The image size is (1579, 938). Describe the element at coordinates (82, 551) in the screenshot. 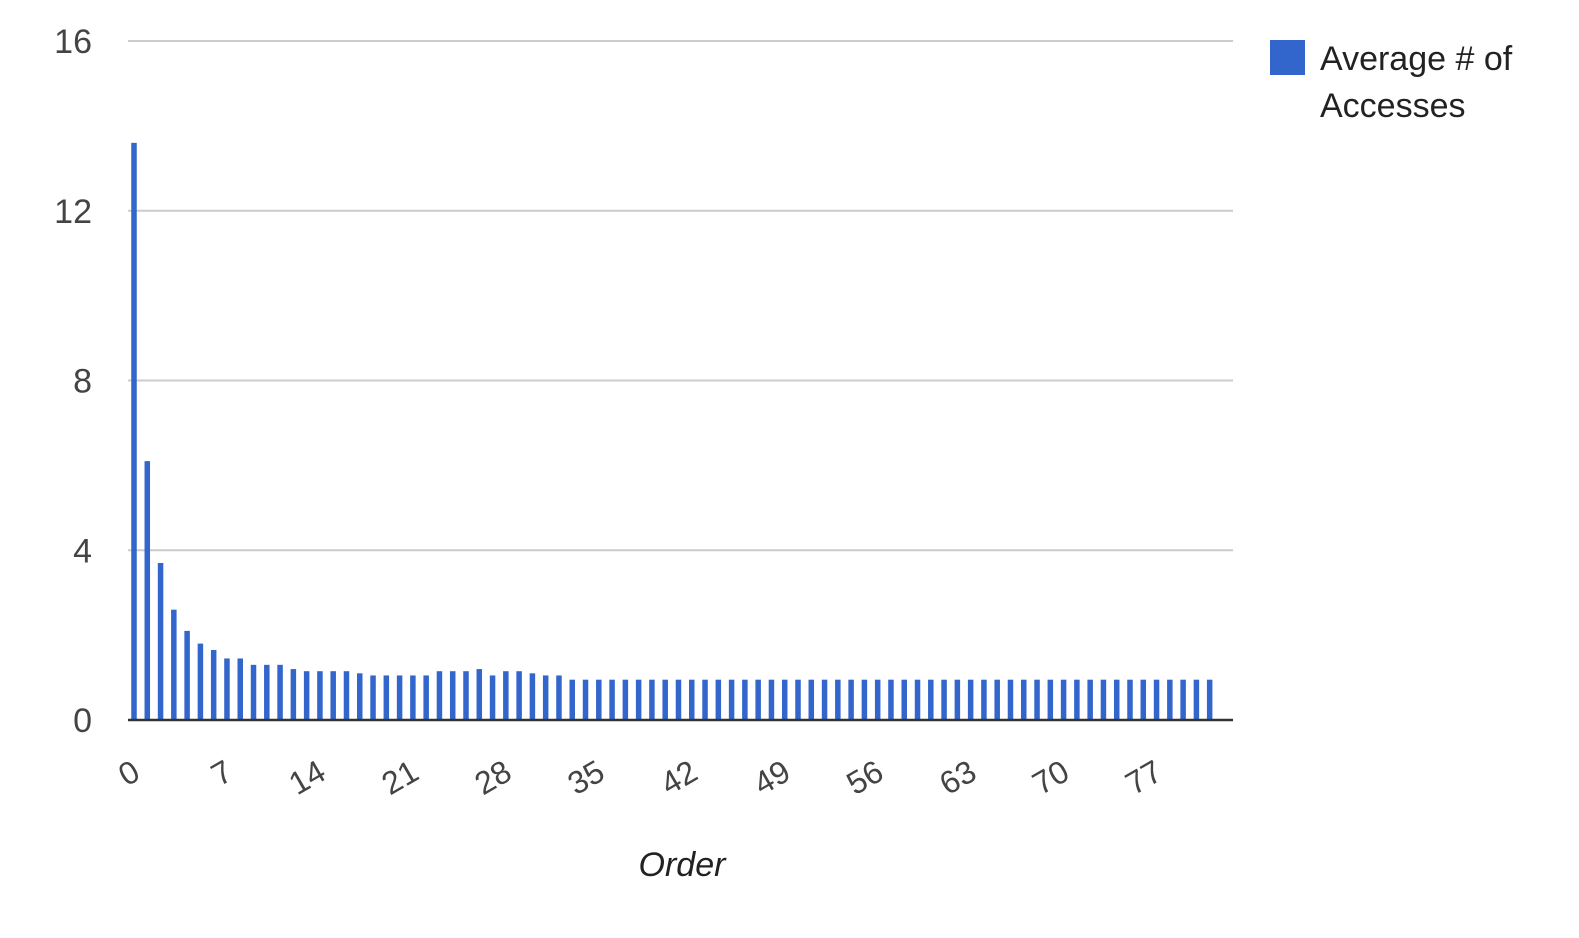

I see `y-tick-label: 4` at that location.